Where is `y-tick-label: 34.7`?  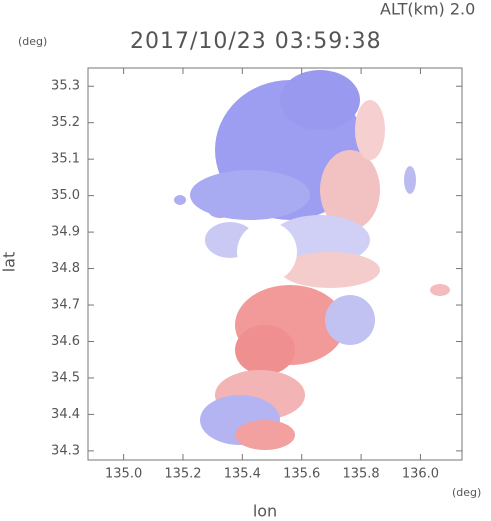 y-tick-label: 34.7 is located at coordinates (65, 305).